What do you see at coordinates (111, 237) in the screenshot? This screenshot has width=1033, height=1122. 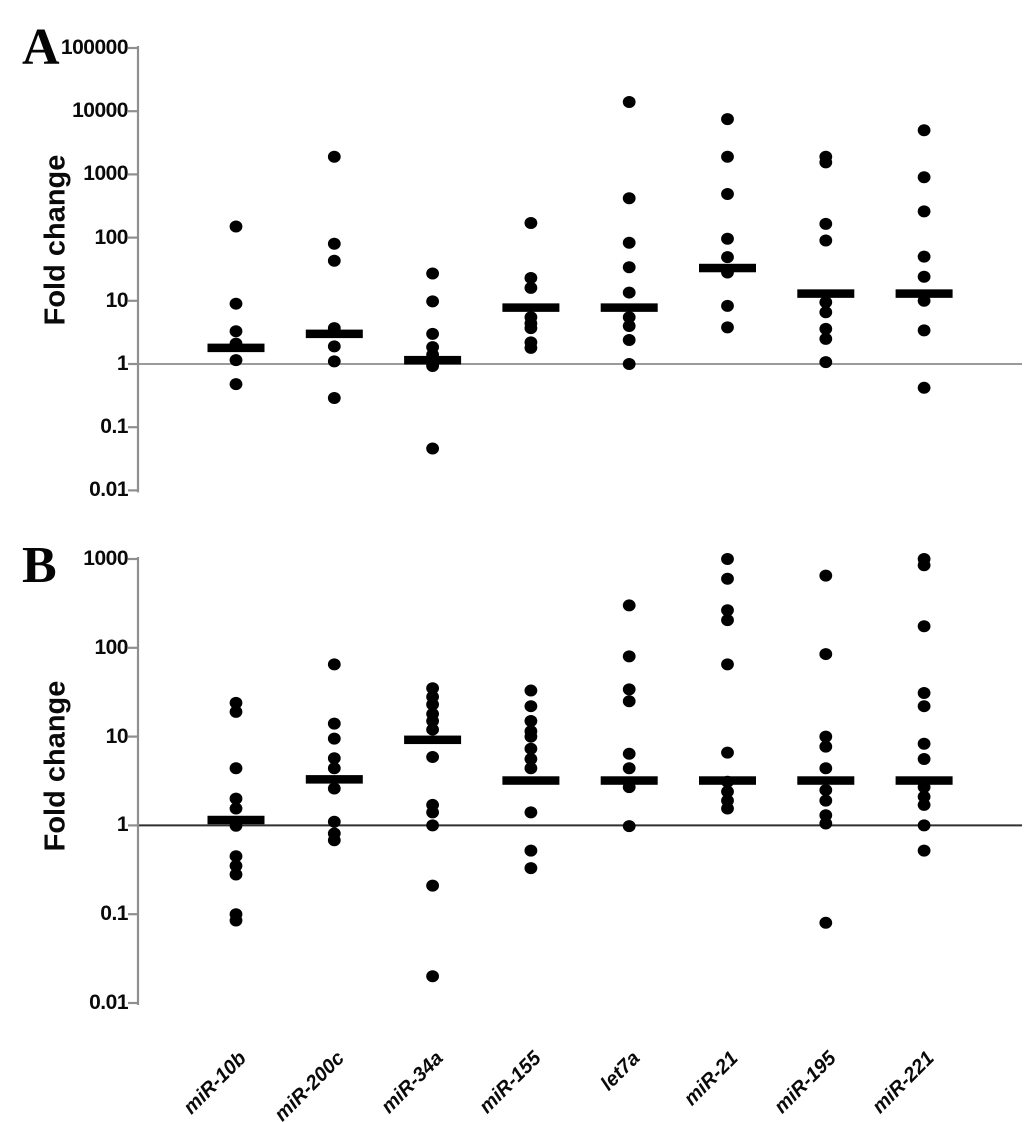 I see `y-axis-tick-label: 100` at bounding box center [111, 237].